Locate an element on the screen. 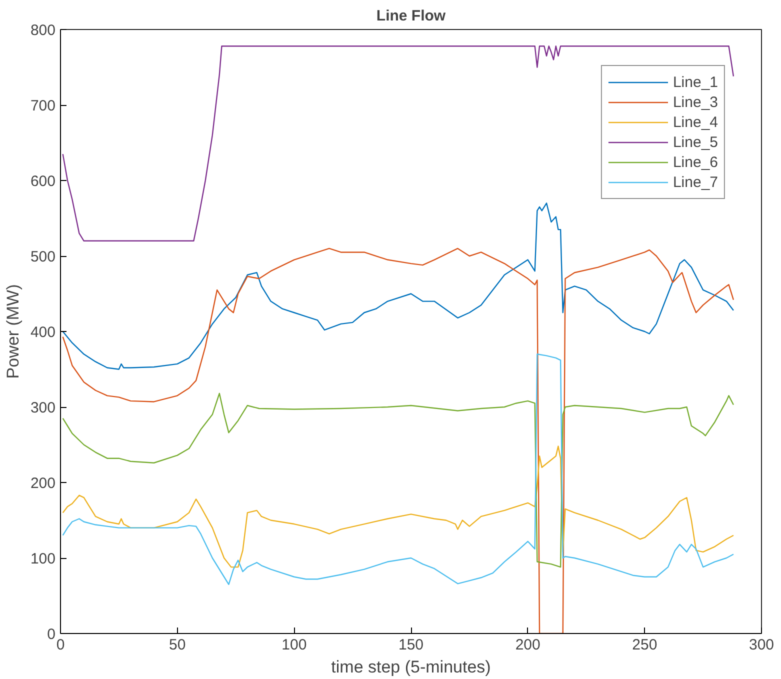 The image size is (781, 679). y-tick-label: 500 is located at coordinates (43, 257).